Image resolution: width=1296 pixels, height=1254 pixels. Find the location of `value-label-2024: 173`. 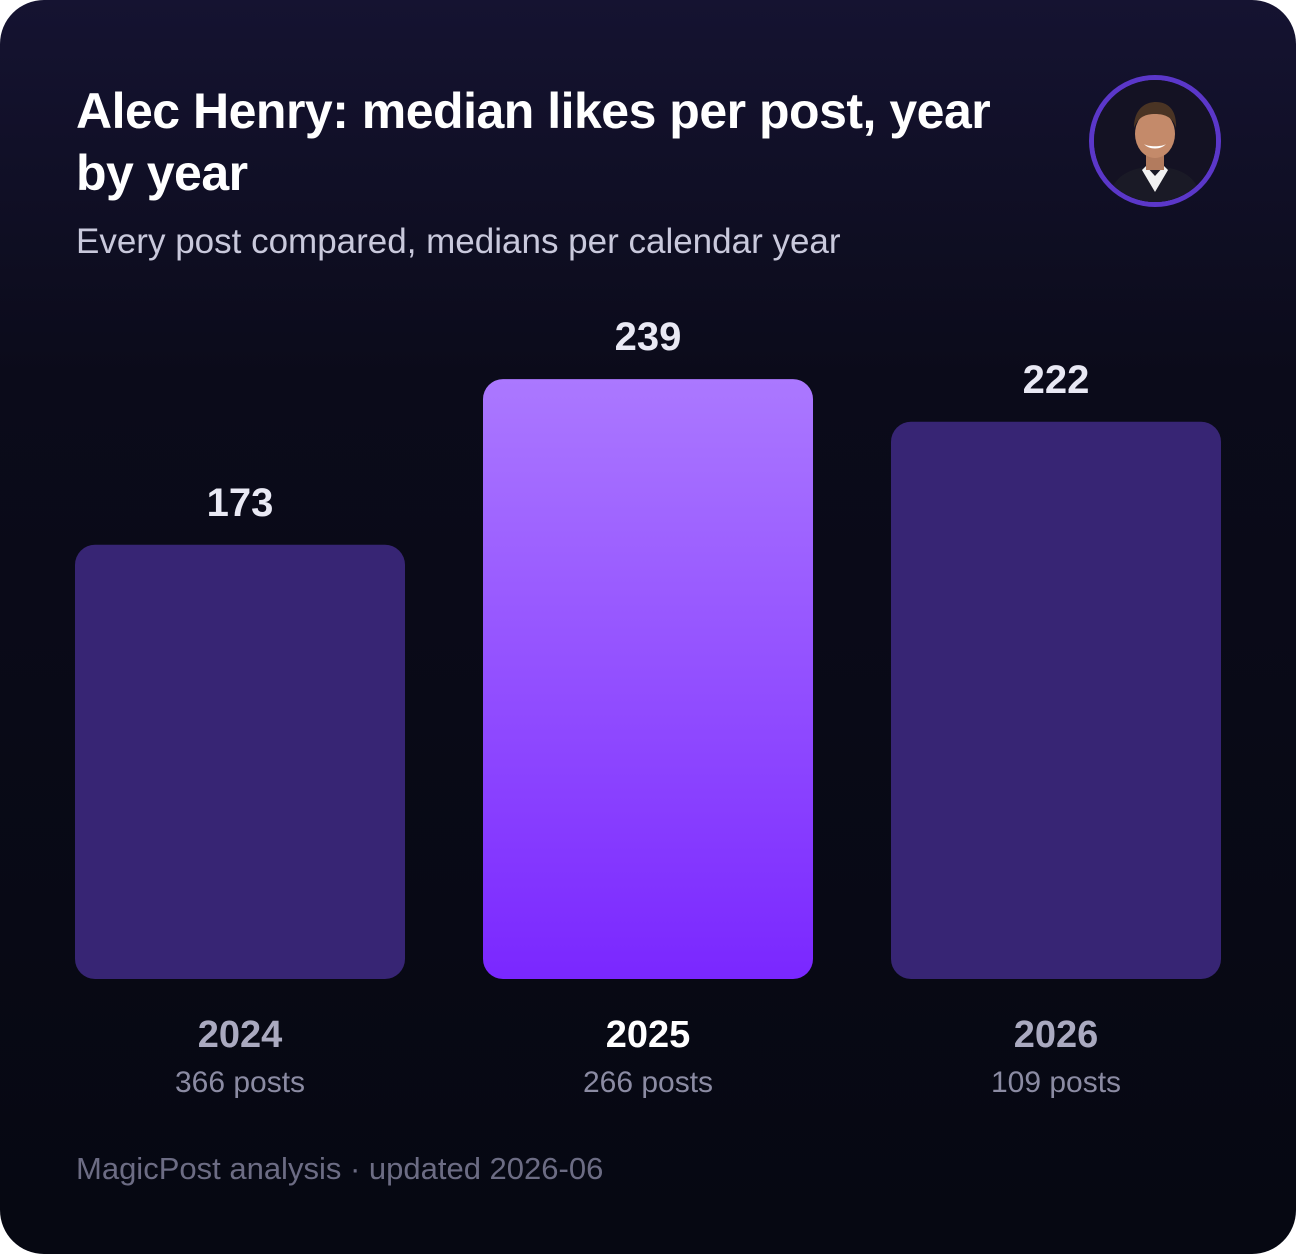

value-label-2024: 173 is located at coordinates (240, 503).